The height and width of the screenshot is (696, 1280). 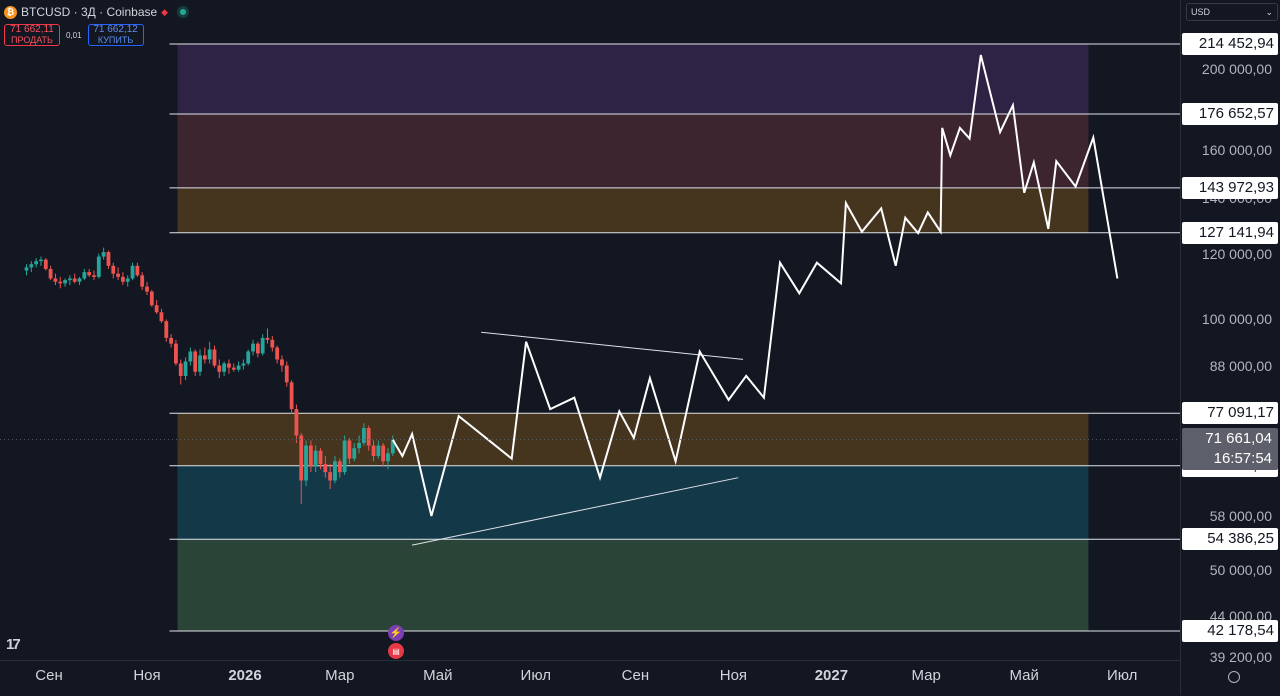 I want to click on trade-panel: 71 662,11 ПРОДАТЬ 0,01 71 662,12 КУПИТЬ, so click(x=74, y=35).